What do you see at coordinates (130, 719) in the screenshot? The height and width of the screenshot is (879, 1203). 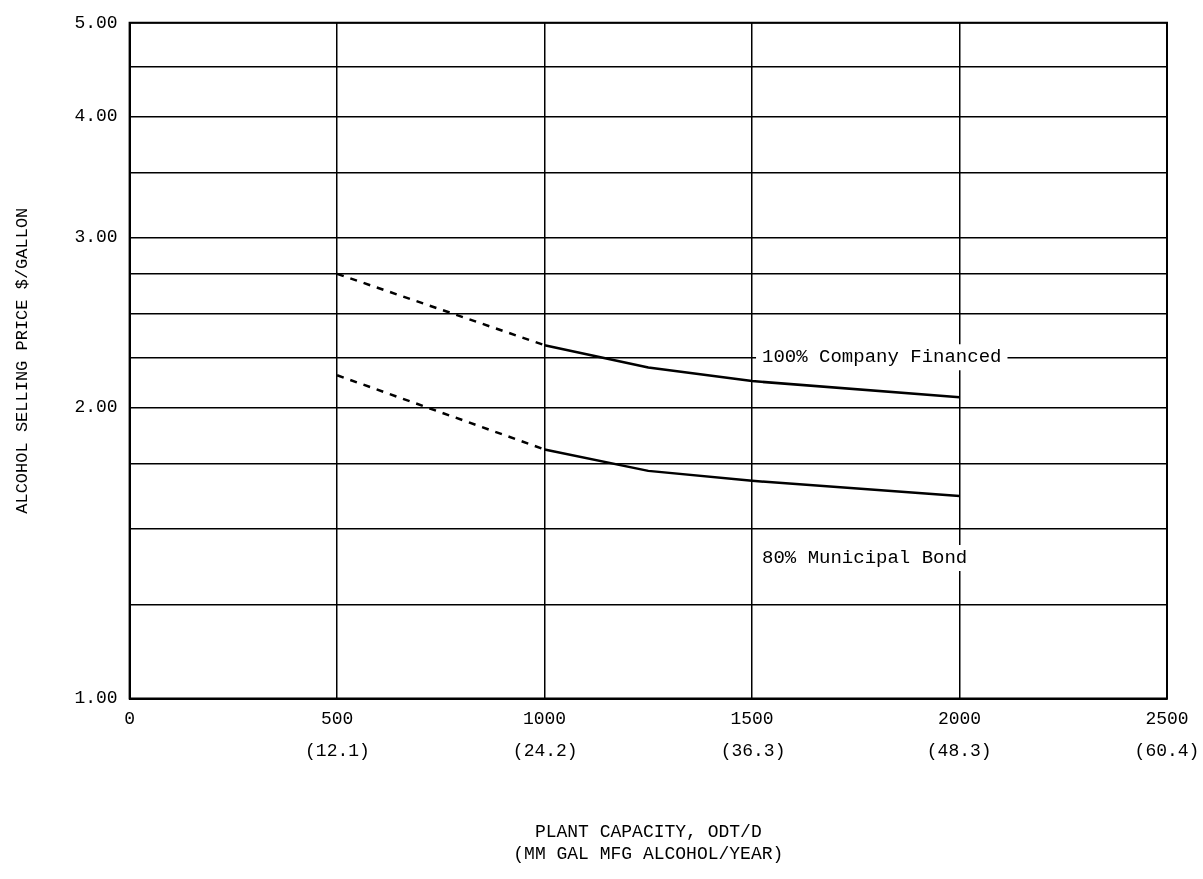 I see `x-tick-label: 0` at bounding box center [130, 719].